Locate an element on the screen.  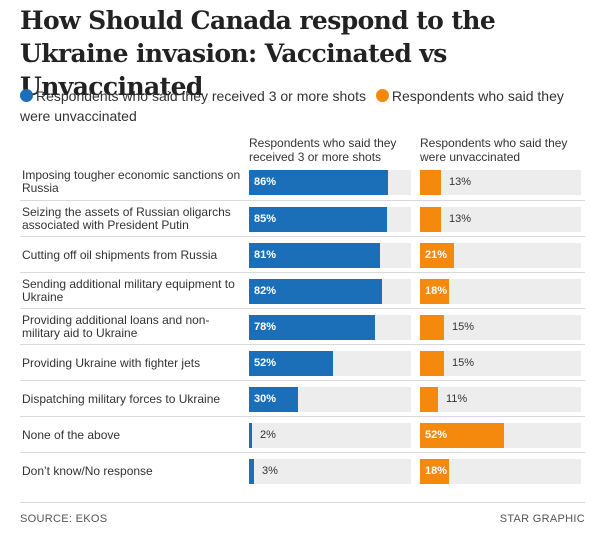
legend-swatch-unvaccinated is located at coordinates (382, 95).